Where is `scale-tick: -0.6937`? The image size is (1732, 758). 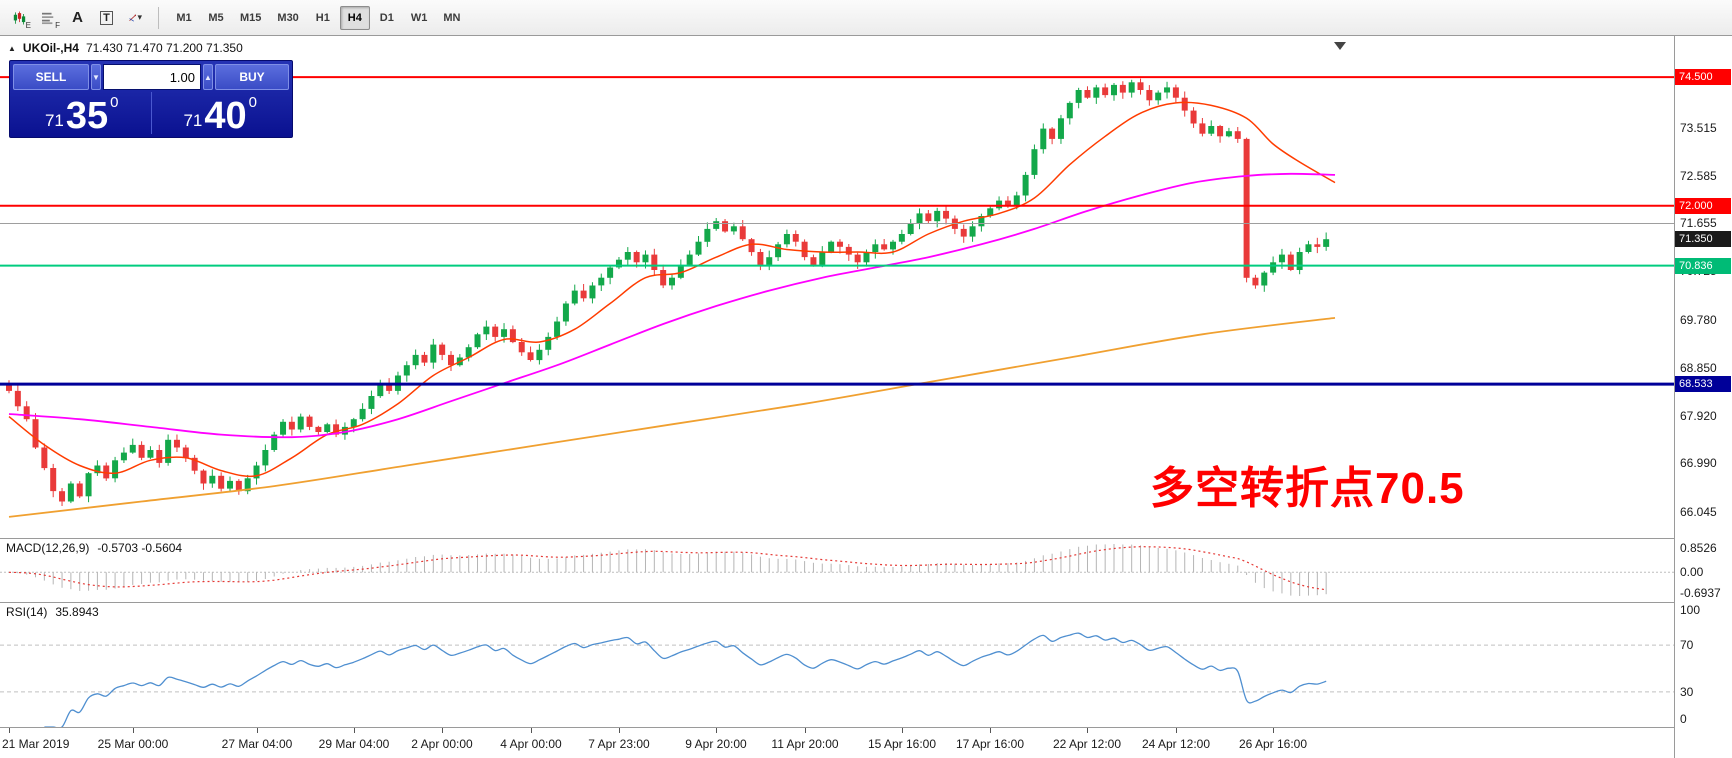 scale-tick: -0.6937 is located at coordinates (1700, 593).